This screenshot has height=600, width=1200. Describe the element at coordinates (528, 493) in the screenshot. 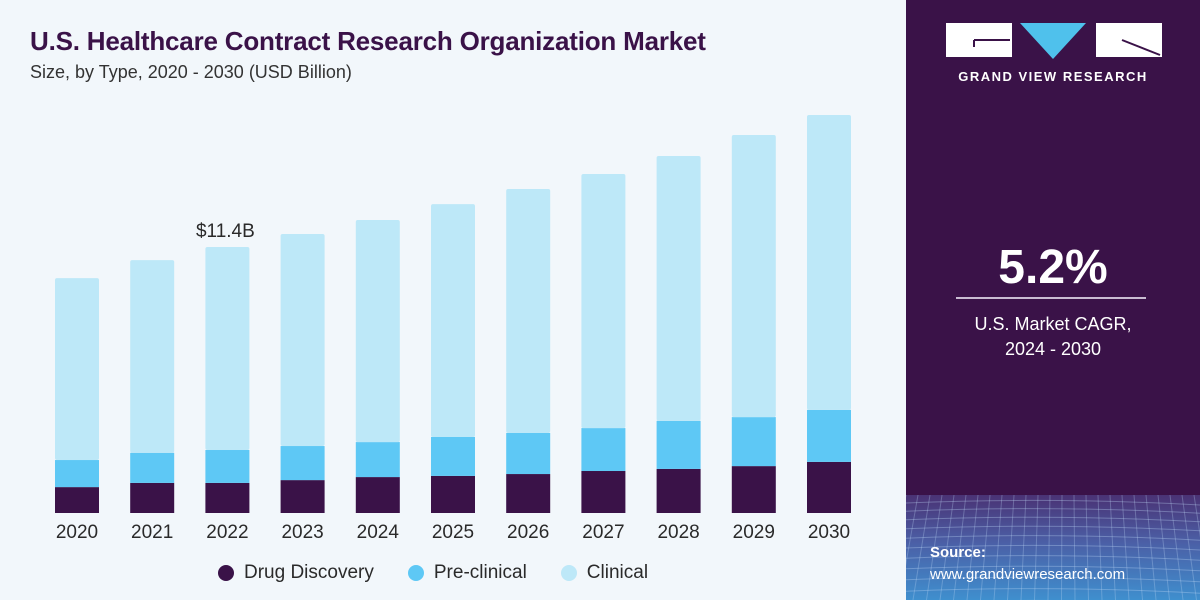

I see `bar-drug-discovery-2026` at that location.